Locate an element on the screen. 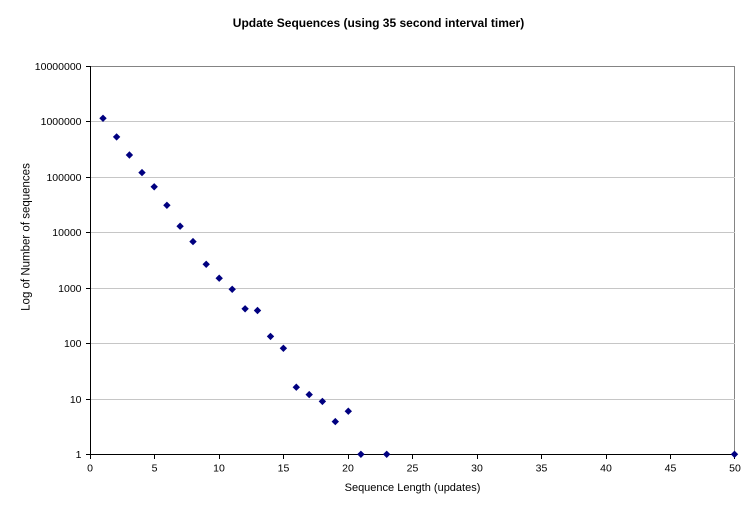 Image resolution: width=756 pixels, height=512 pixels. svg-text: 20 is located at coordinates (348, 469).